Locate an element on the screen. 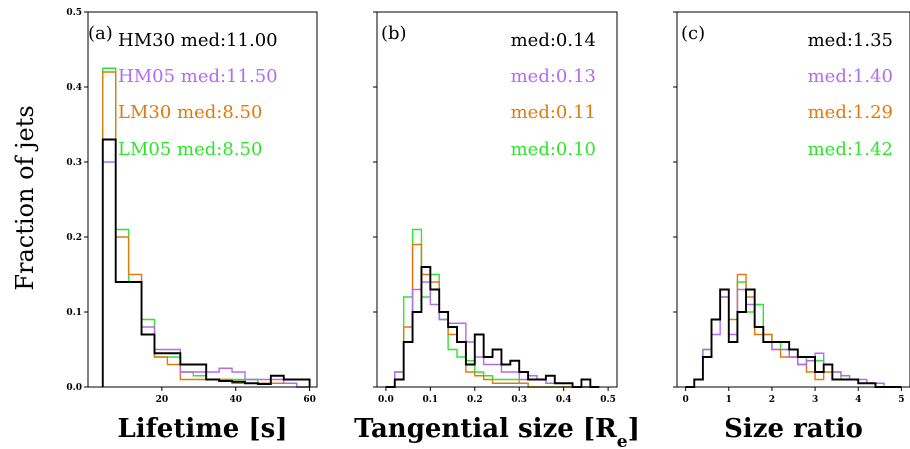  legend-hm30: med:1.35 is located at coordinates (850, 40).